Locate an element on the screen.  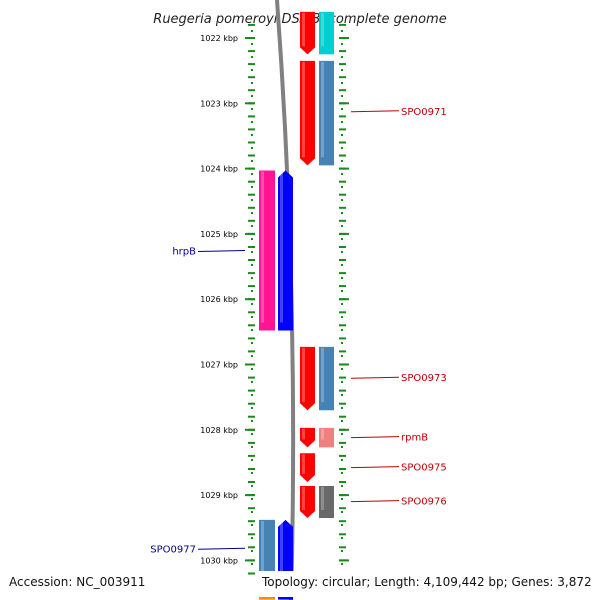
feature-tracks is located at coordinates (296, 305).